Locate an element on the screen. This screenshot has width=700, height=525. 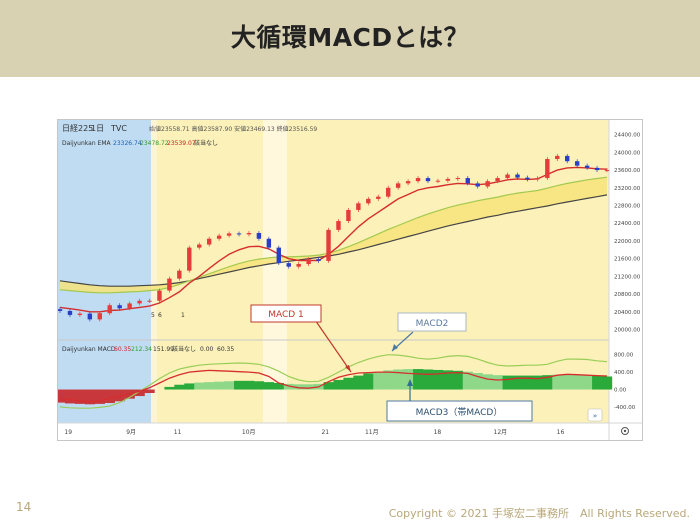
price-tick-label: 23600.00 is located at coordinates (627, 171).